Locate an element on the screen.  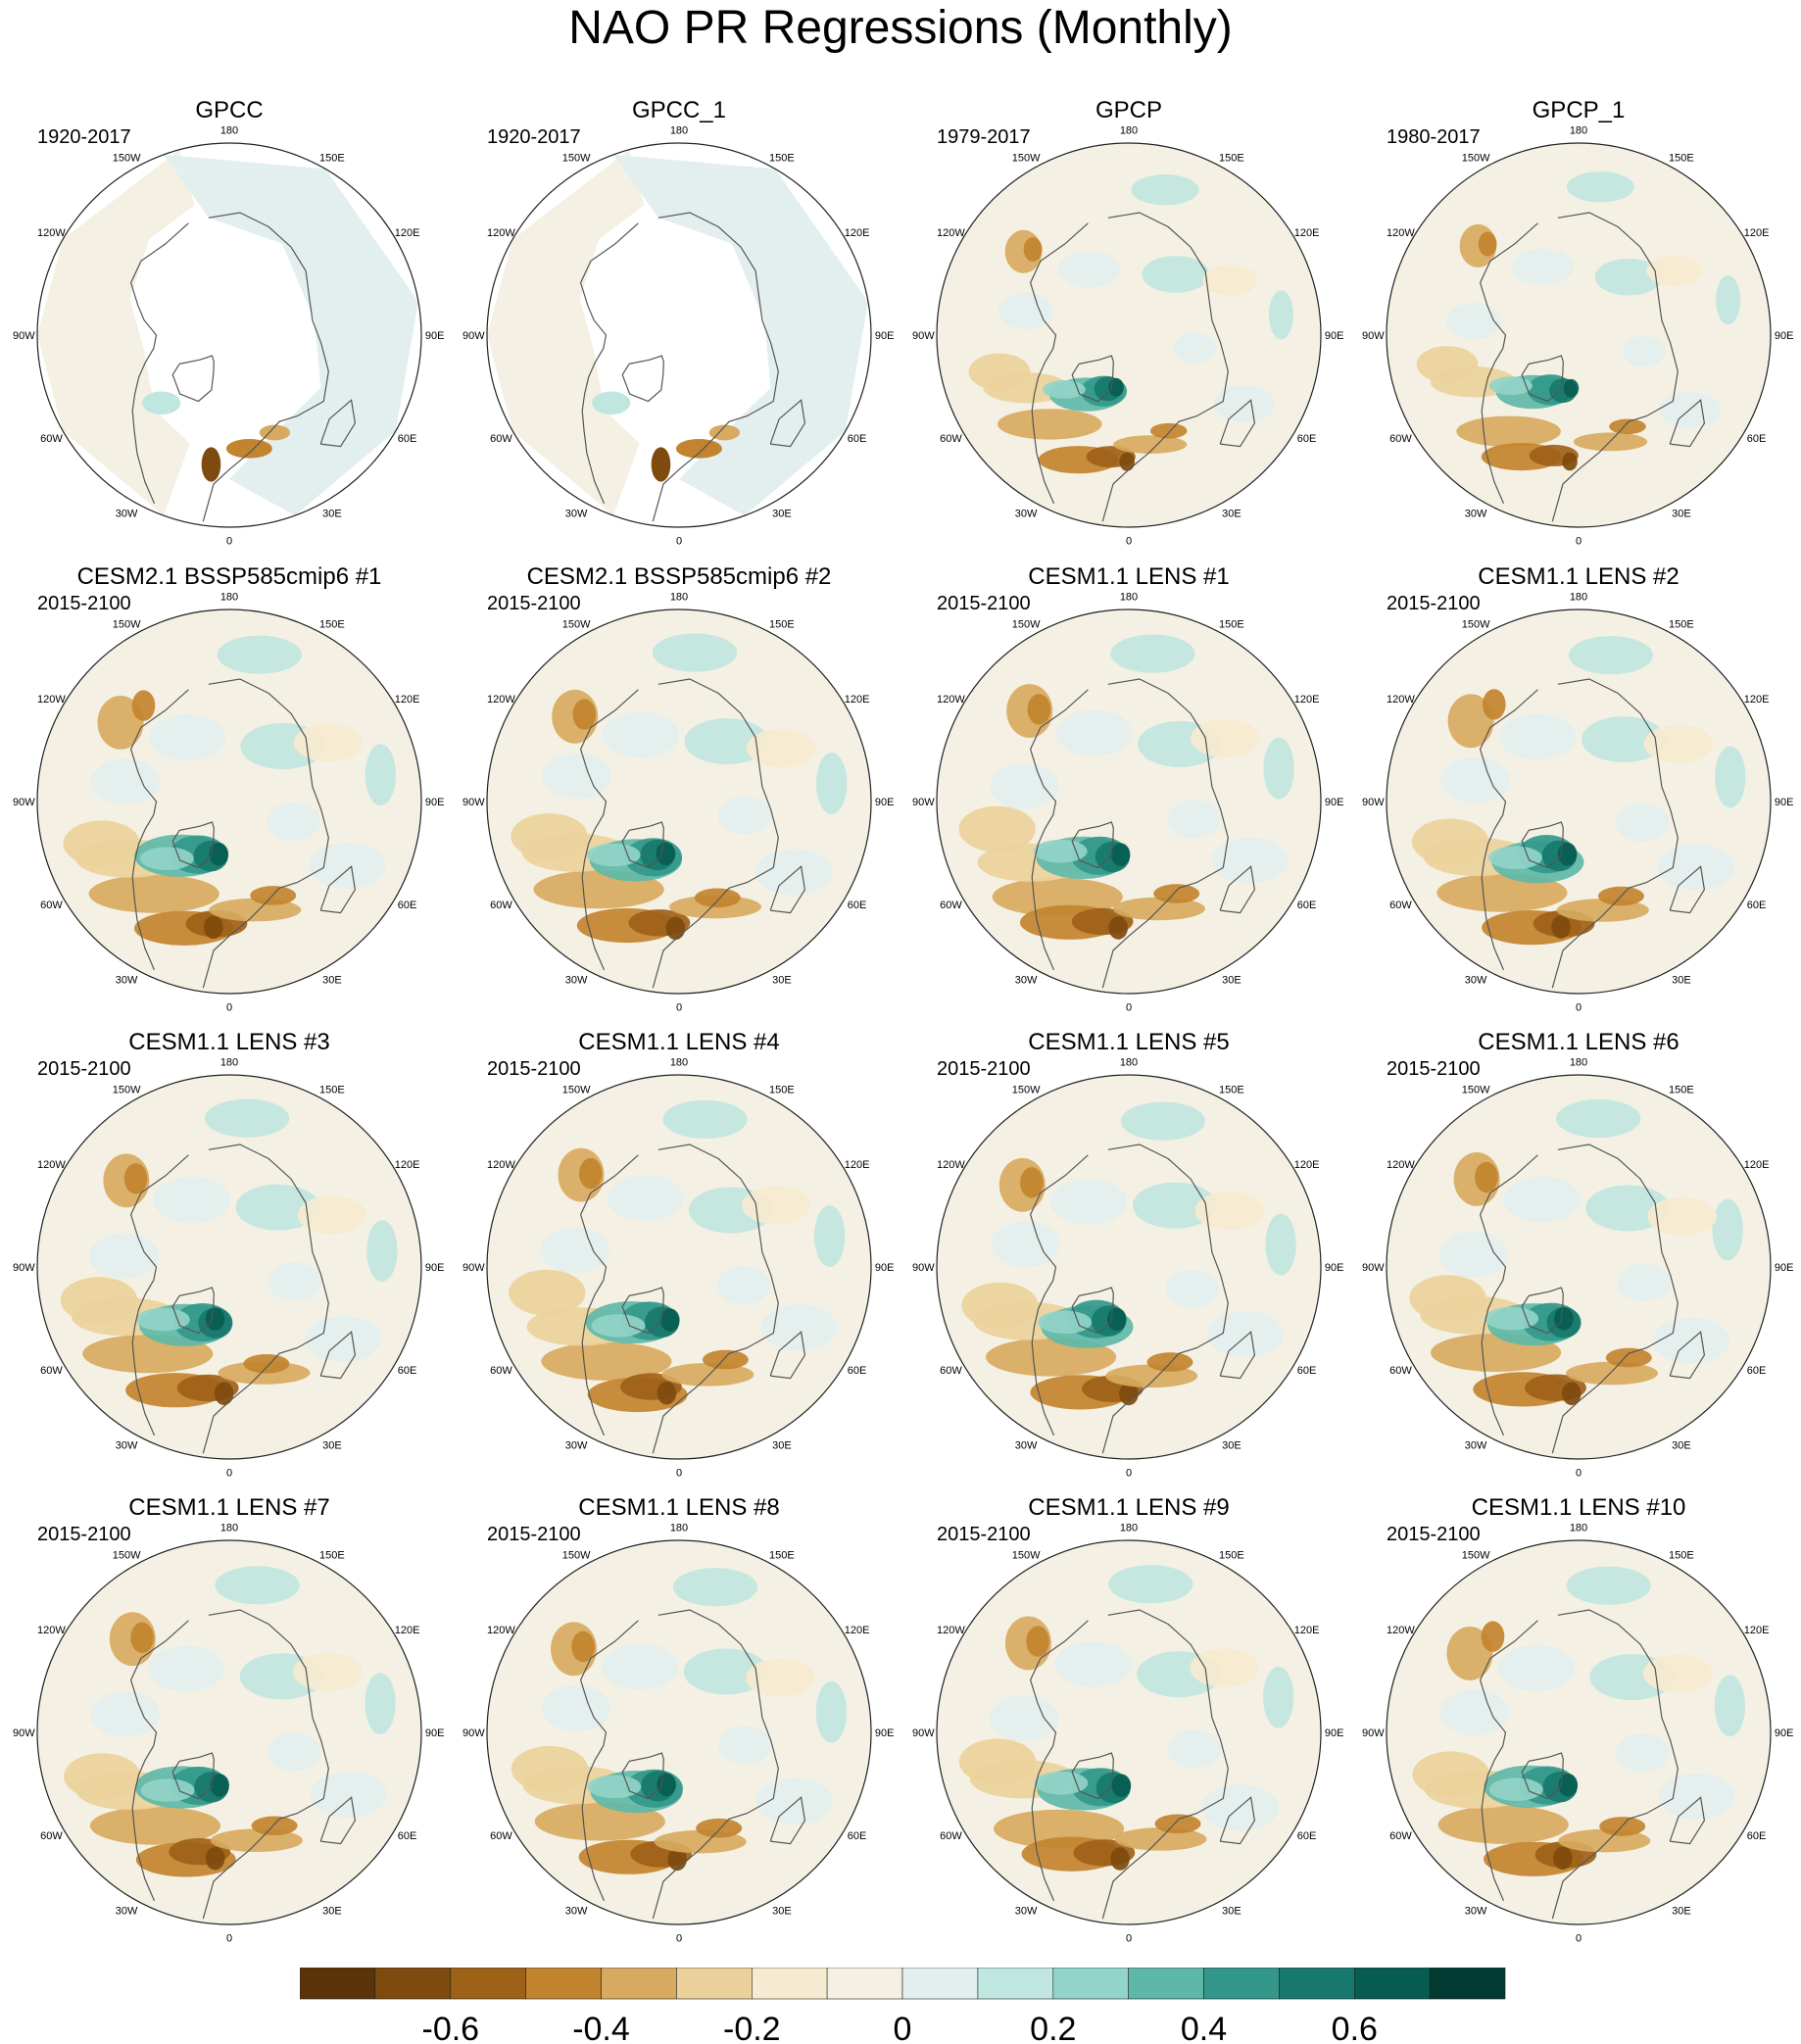
colorbar: -0.6 -0.4 -0.2 0 0.2 0.4 0.6 is located at coordinates (903, 2006).